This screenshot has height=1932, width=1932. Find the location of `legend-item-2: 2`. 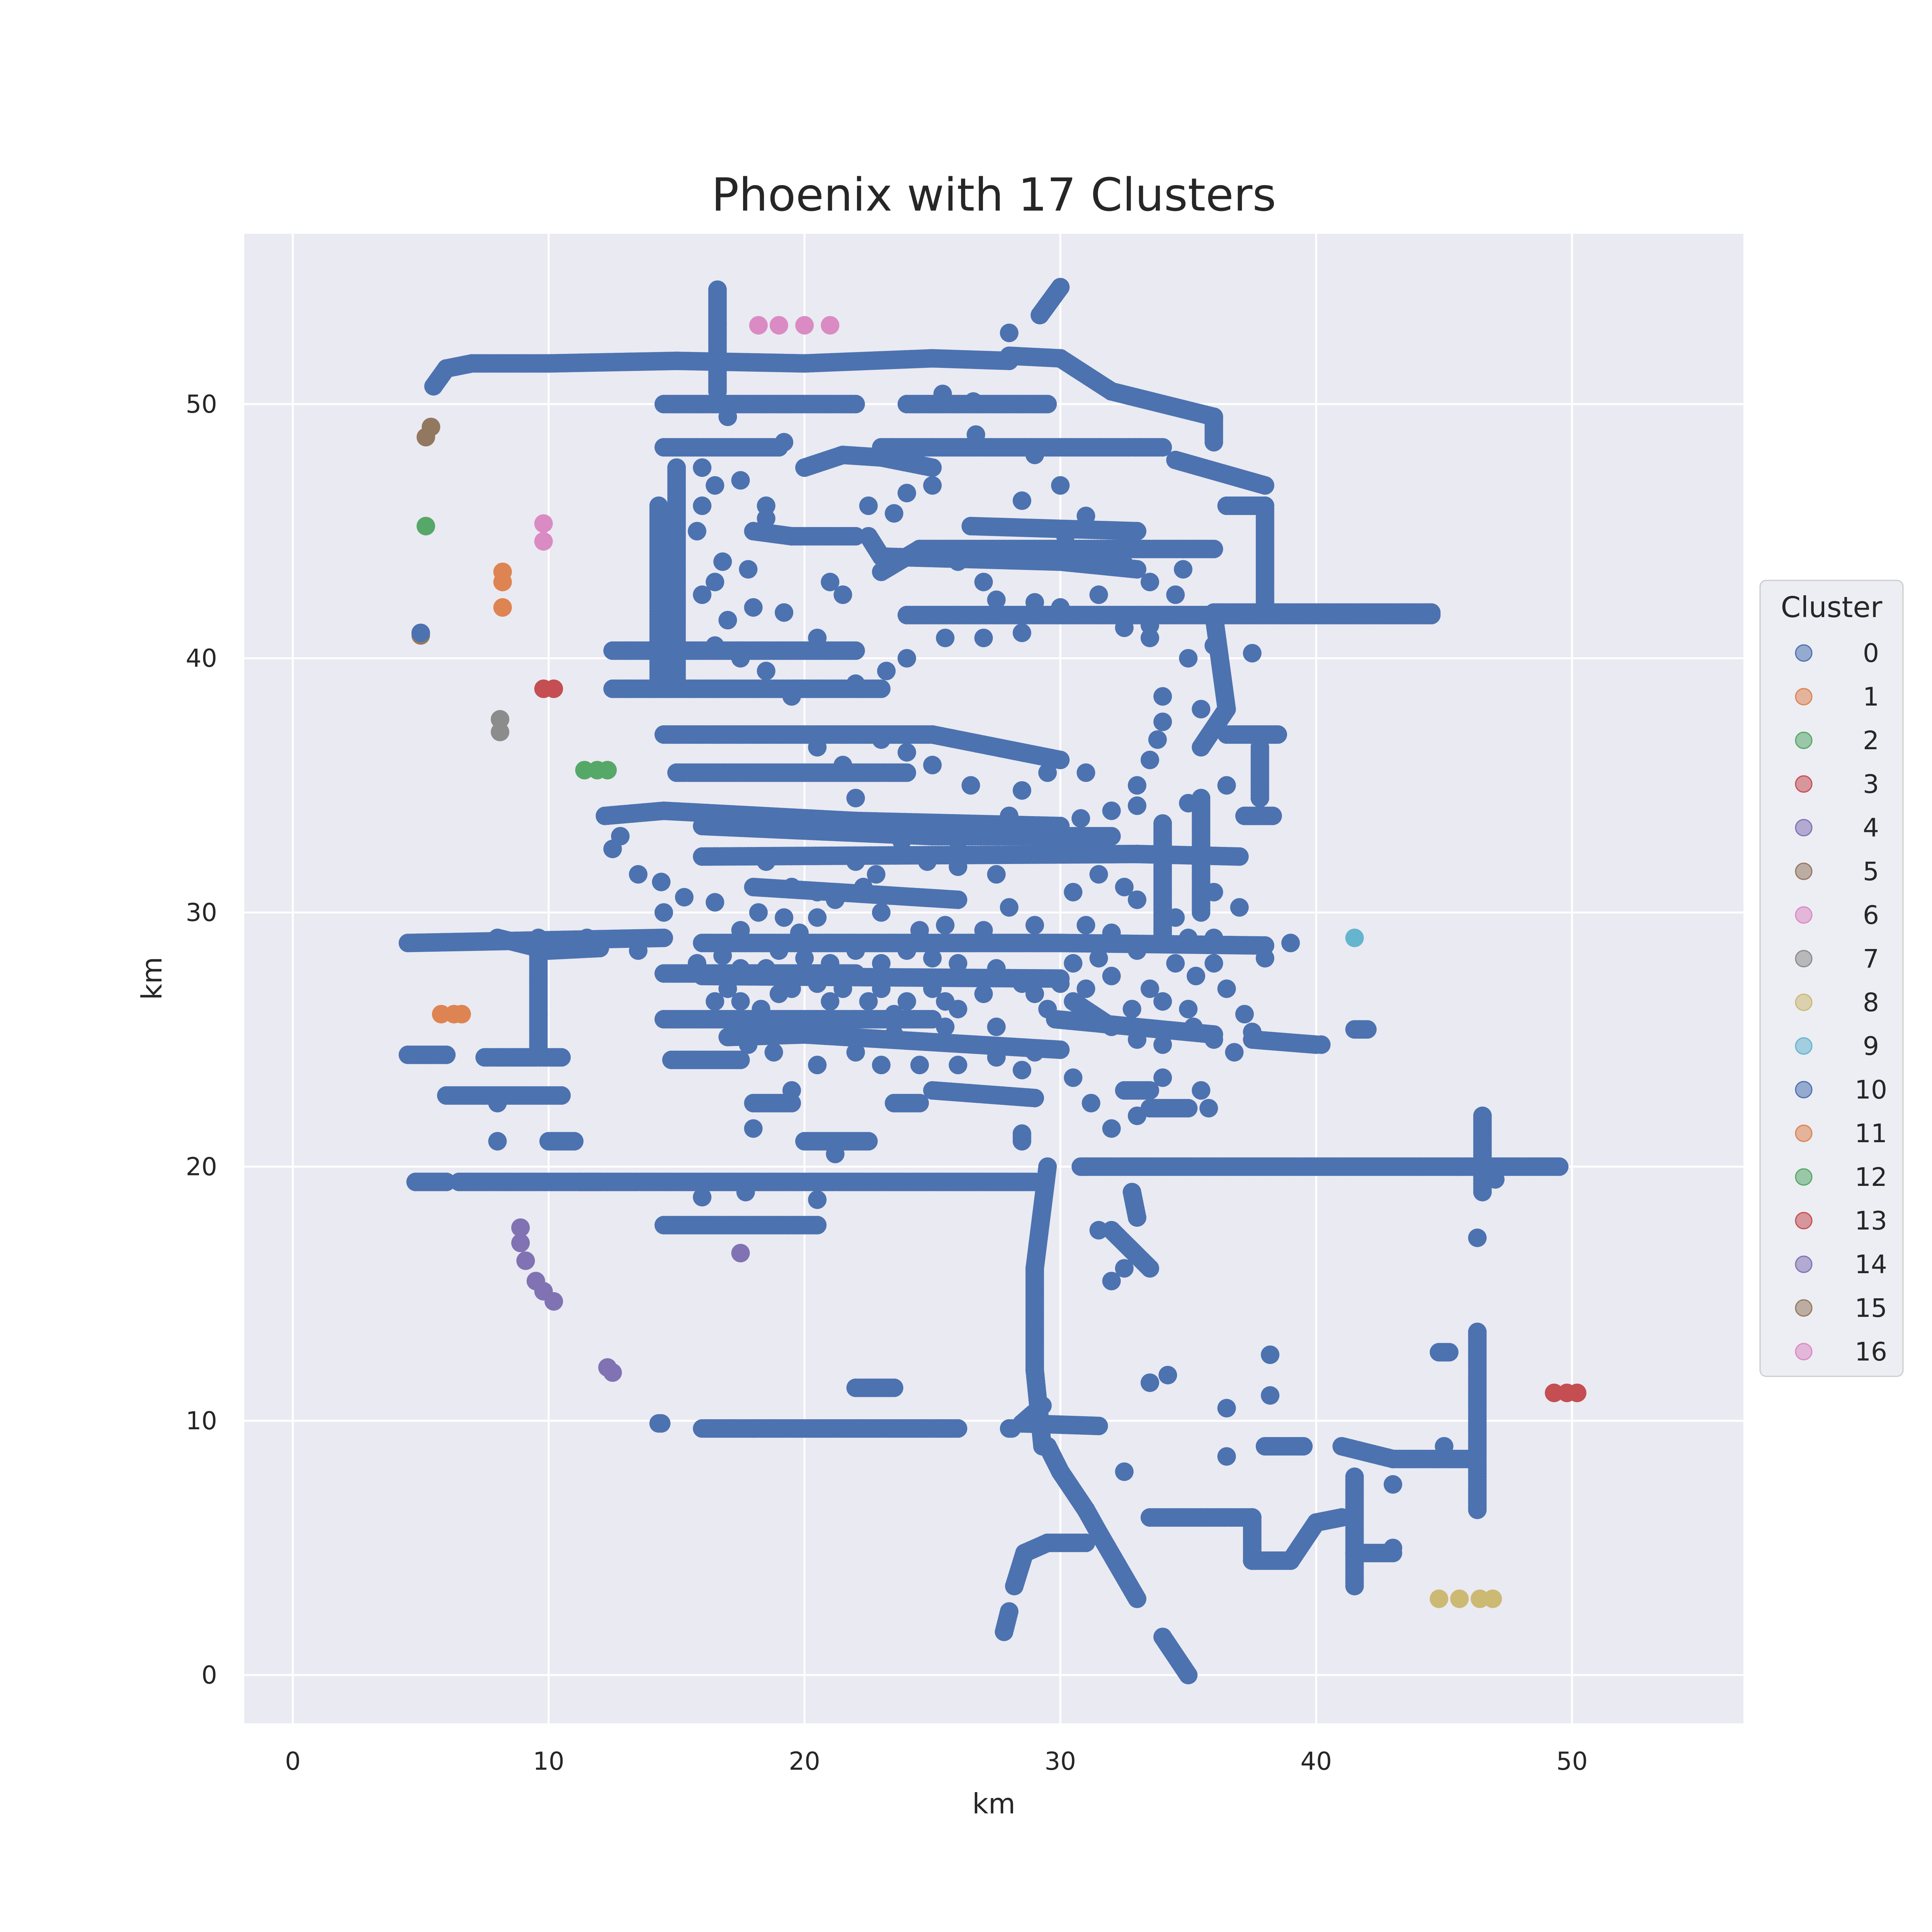

legend-item-2: 2 is located at coordinates (1837, 741).